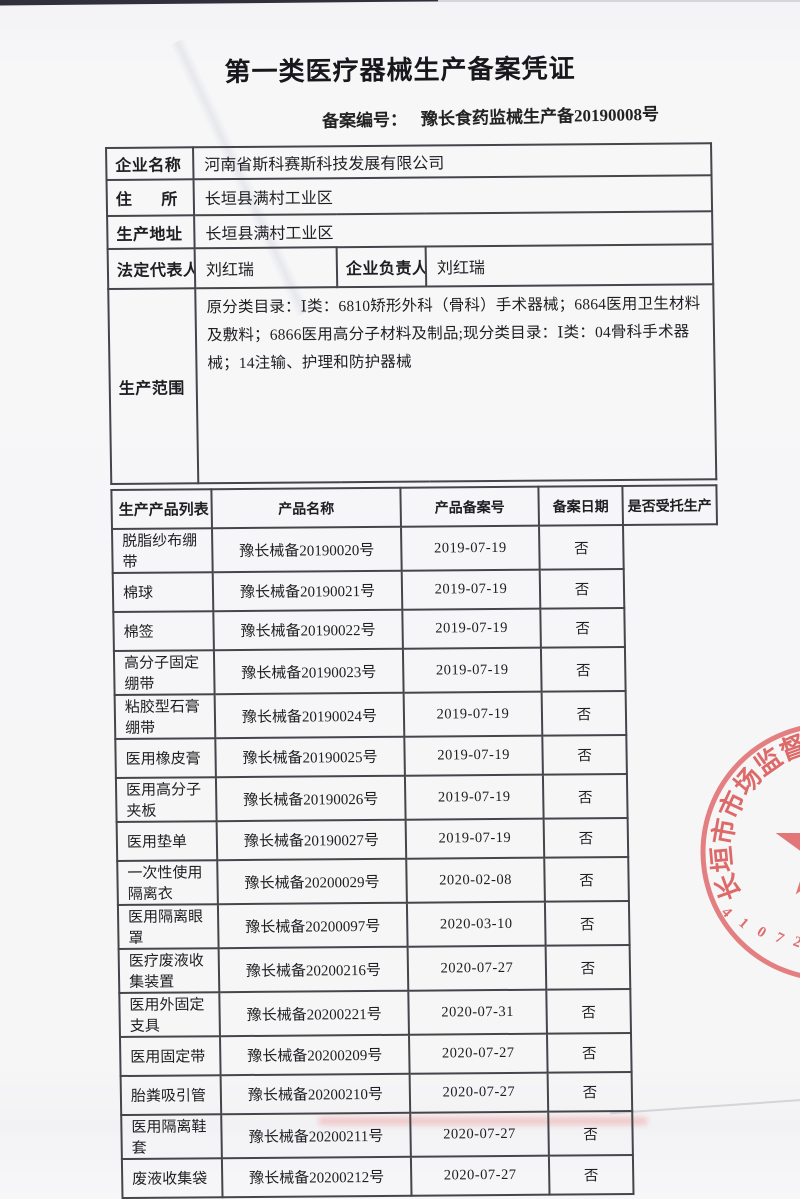 This screenshot has height=1199, width=800. Describe the element at coordinates (307, 549) in the screenshot. I see `product-record-number-cell: 豫长械备20190020号` at that location.